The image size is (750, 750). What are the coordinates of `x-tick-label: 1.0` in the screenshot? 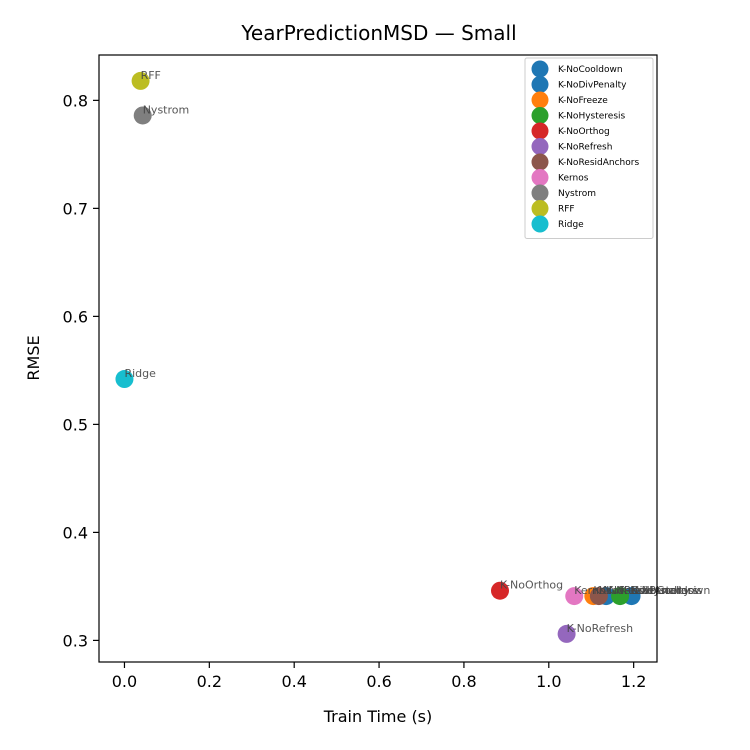 It's located at (548, 681).